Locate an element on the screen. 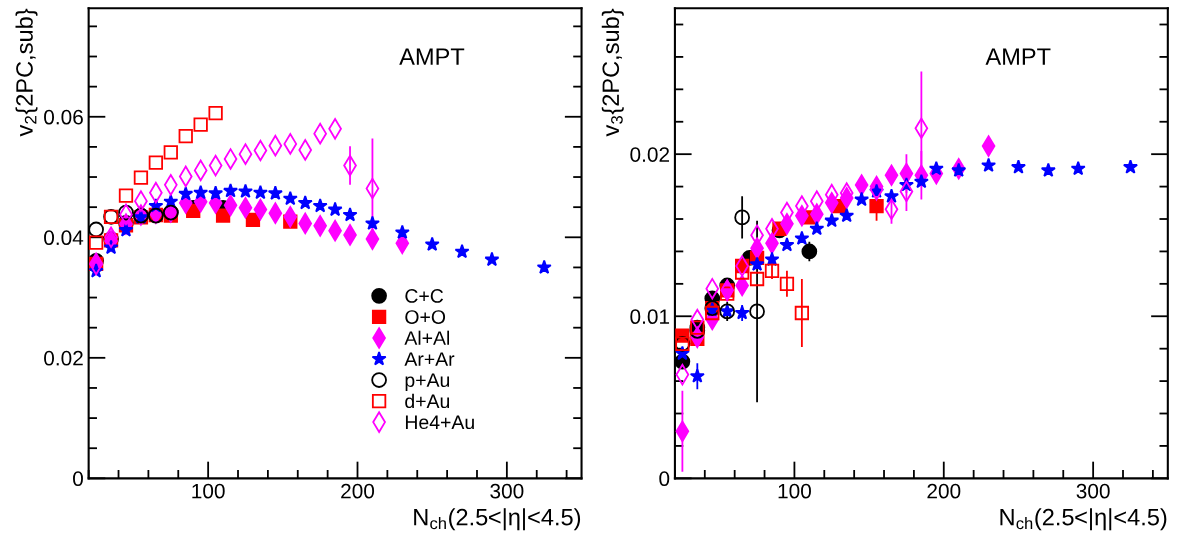 The width and height of the screenshot is (1182, 553). legend-label: d+Au is located at coordinates (427, 401).